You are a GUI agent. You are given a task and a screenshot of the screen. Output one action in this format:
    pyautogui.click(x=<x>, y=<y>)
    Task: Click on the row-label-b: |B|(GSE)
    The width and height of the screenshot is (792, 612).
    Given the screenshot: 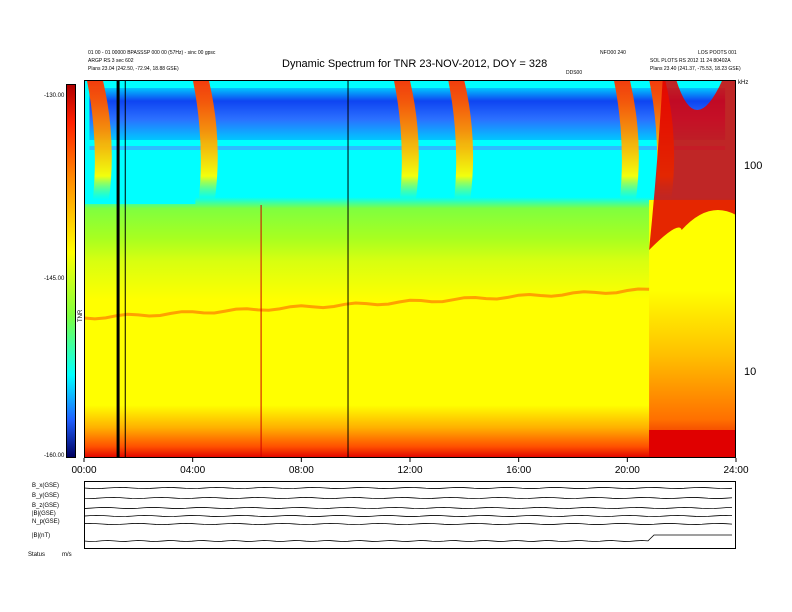 What is the action you would take?
    pyautogui.click(x=44, y=514)
    